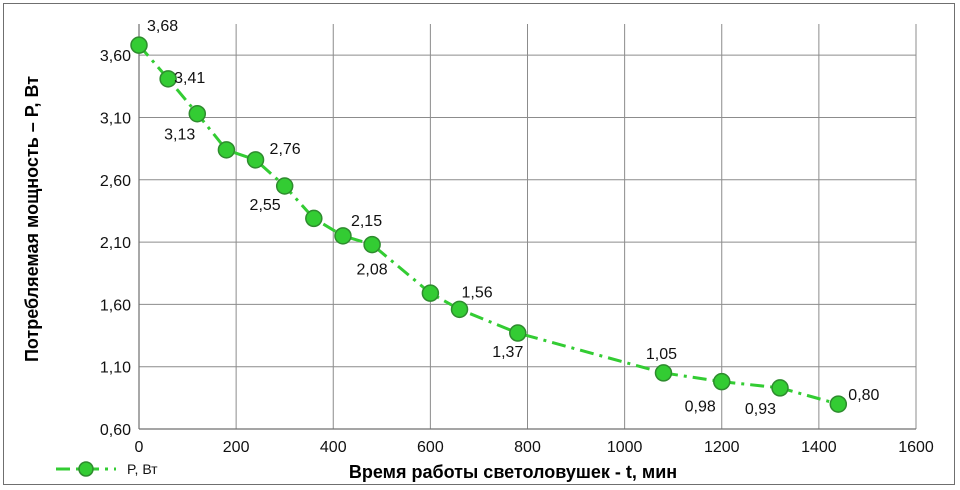 This screenshot has height=490, width=960. I want to click on x-tick-label: 600, so click(430, 447).